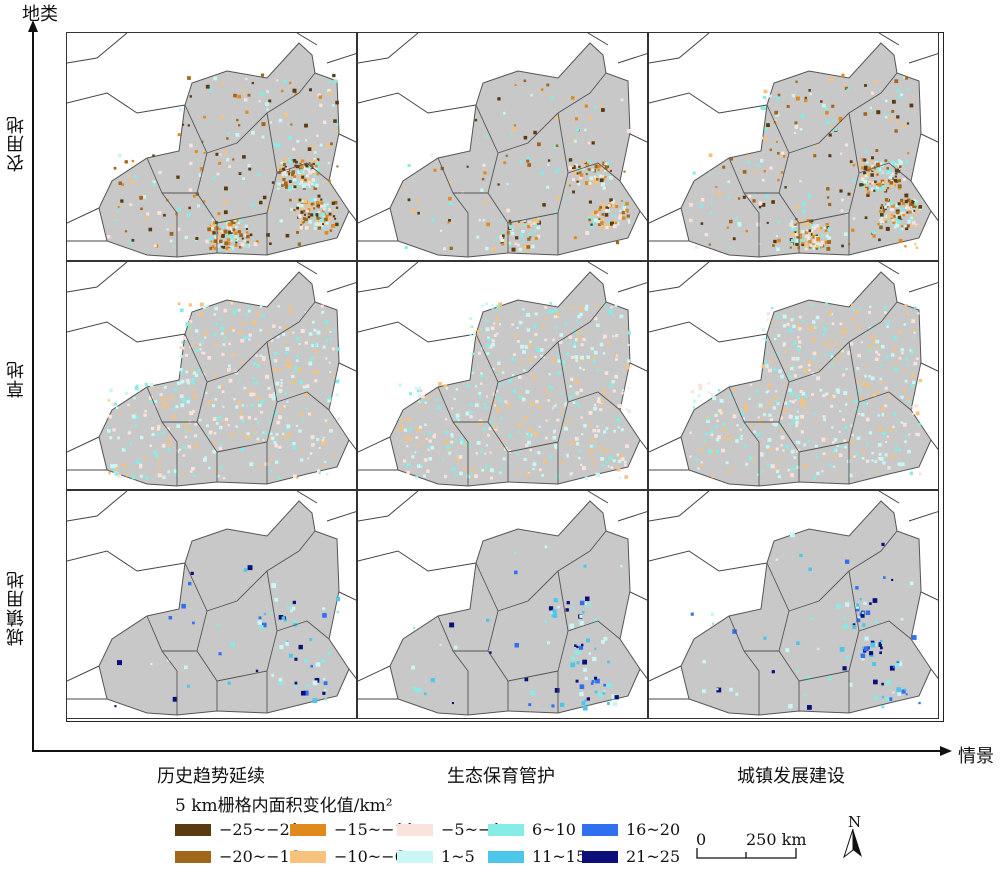  Describe the element at coordinates (554, 829) in the screenshot. I see `legend-label: 6~10` at that location.